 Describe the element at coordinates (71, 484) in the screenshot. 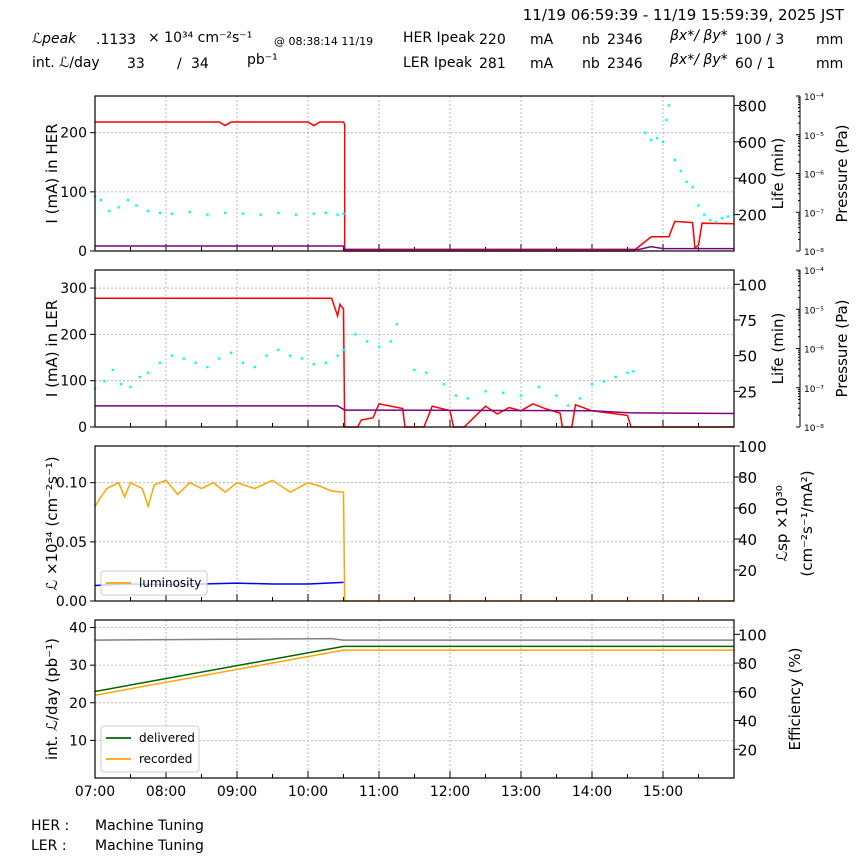

I see `y-tick-label: 0.10` at that location.